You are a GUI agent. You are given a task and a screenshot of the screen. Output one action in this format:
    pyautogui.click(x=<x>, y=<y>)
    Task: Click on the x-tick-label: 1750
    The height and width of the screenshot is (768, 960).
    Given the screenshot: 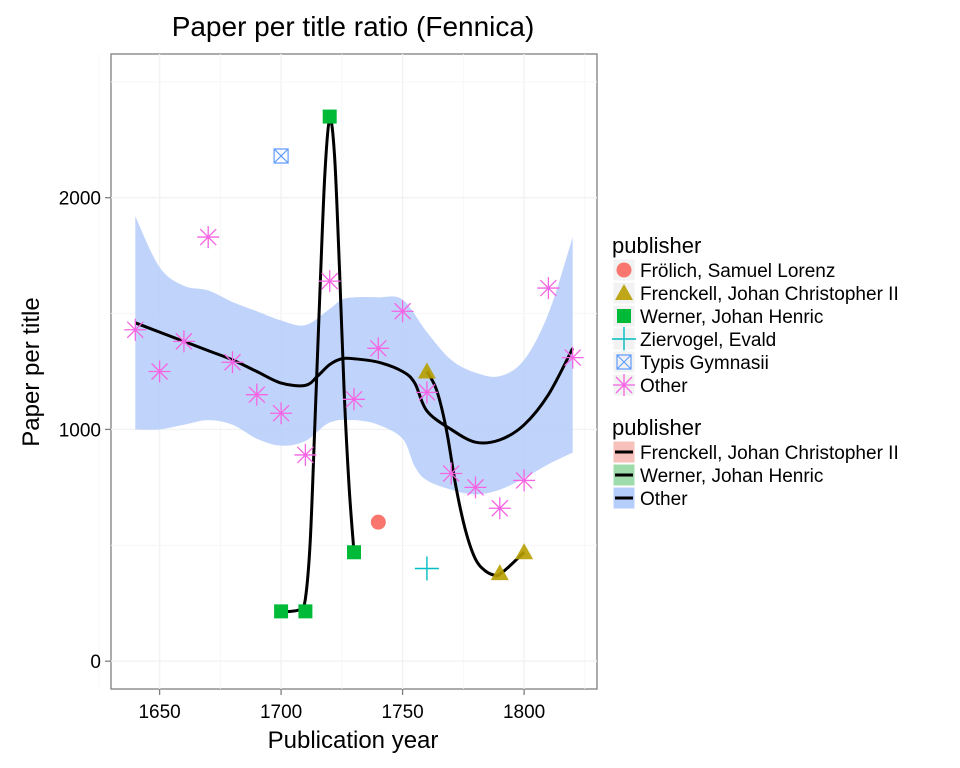 What is the action you would take?
    pyautogui.click(x=402, y=712)
    